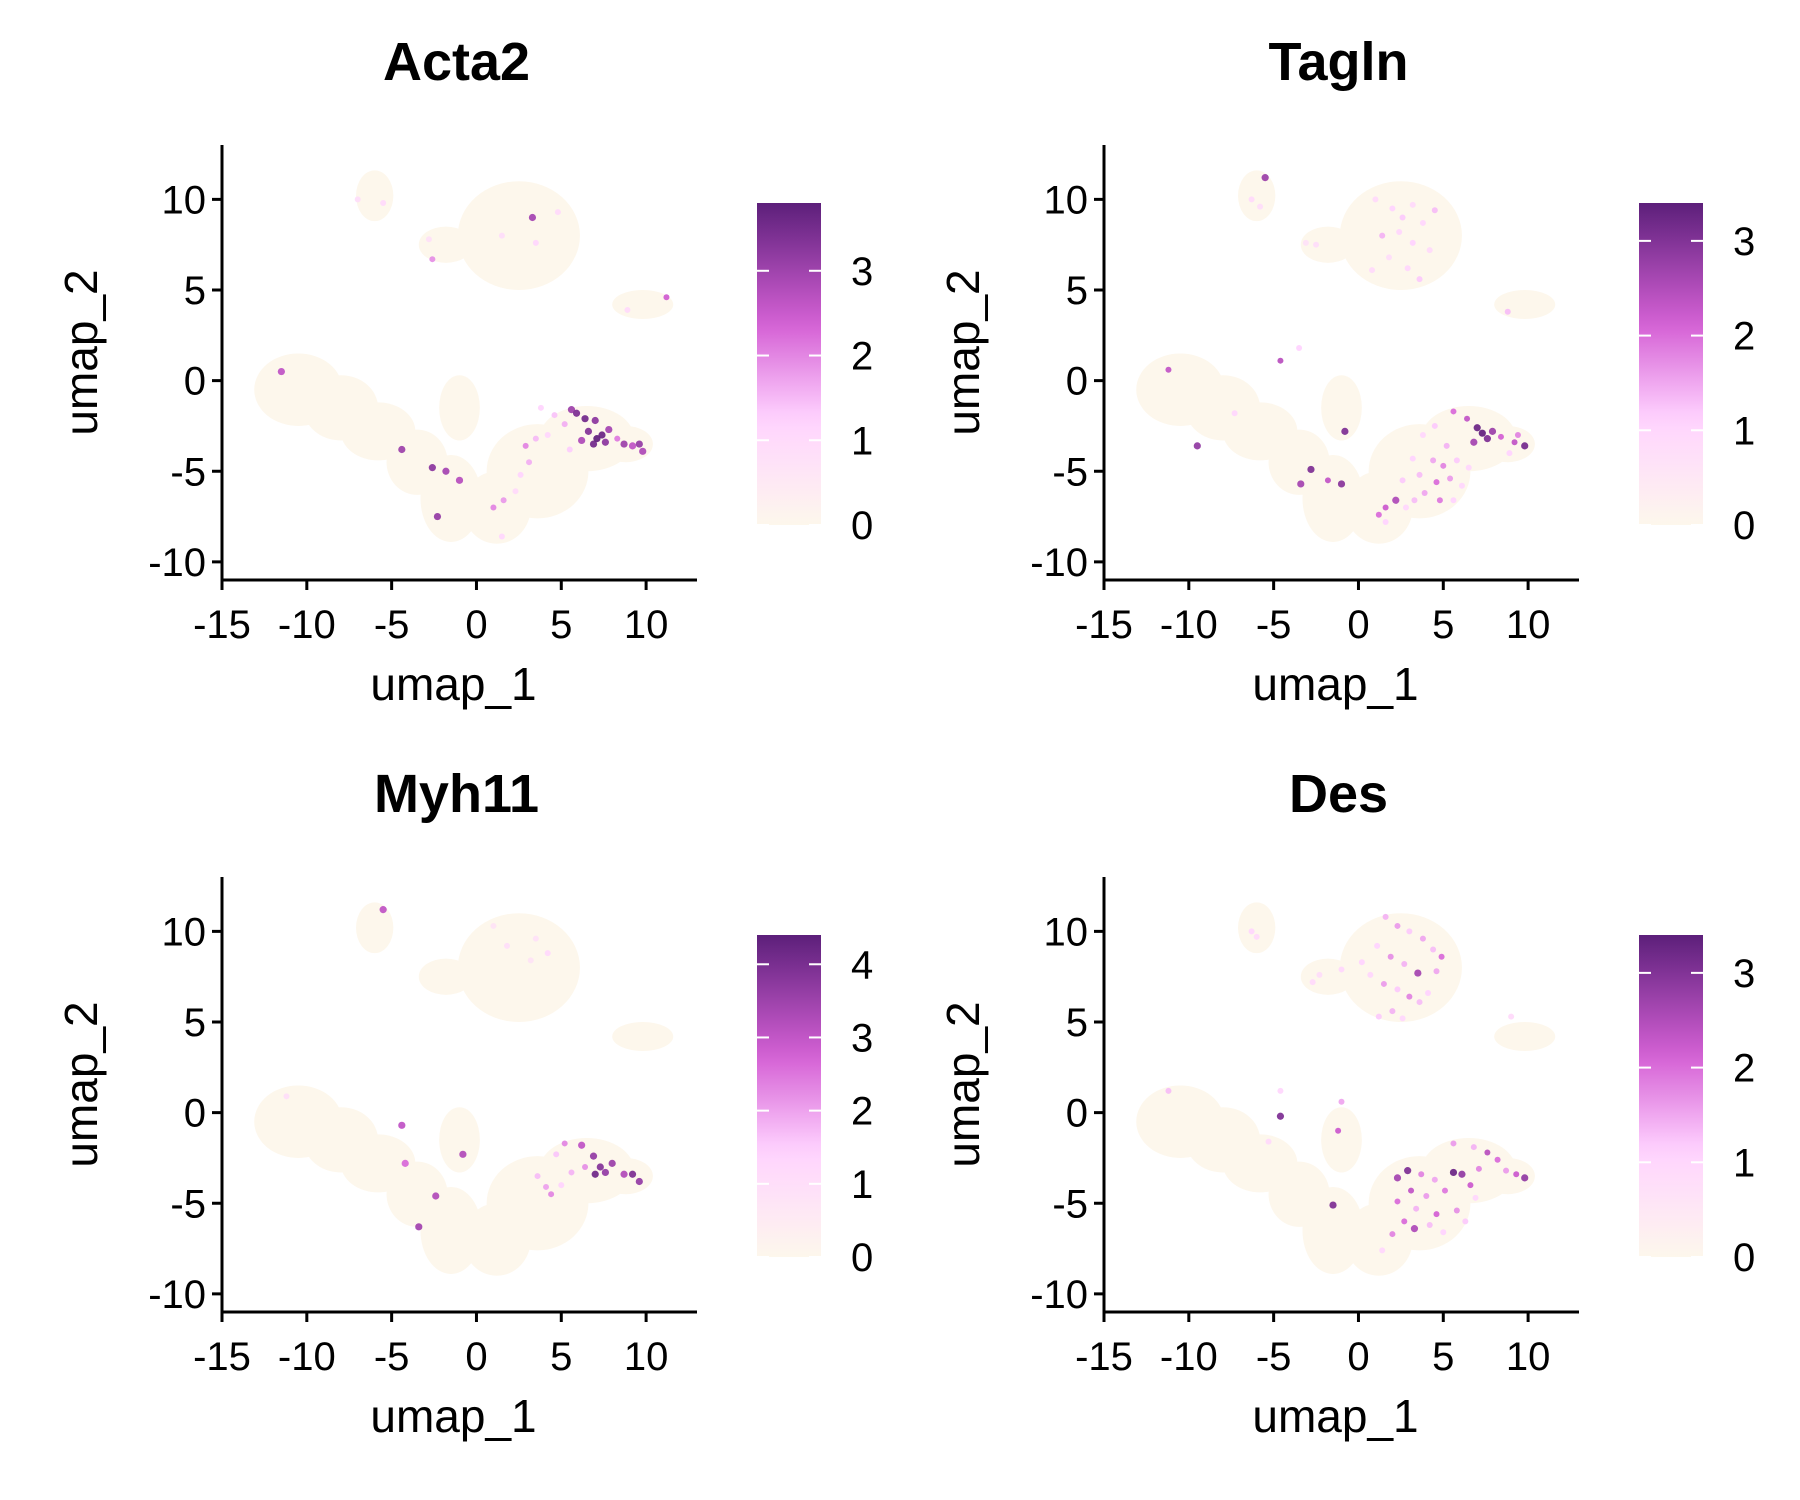 This screenshot has height=1500, width=1800. What do you see at coordinates (862, 272) in the screenshot?
I see `legend-tick-label: 3` at bounding box center [862, 272].